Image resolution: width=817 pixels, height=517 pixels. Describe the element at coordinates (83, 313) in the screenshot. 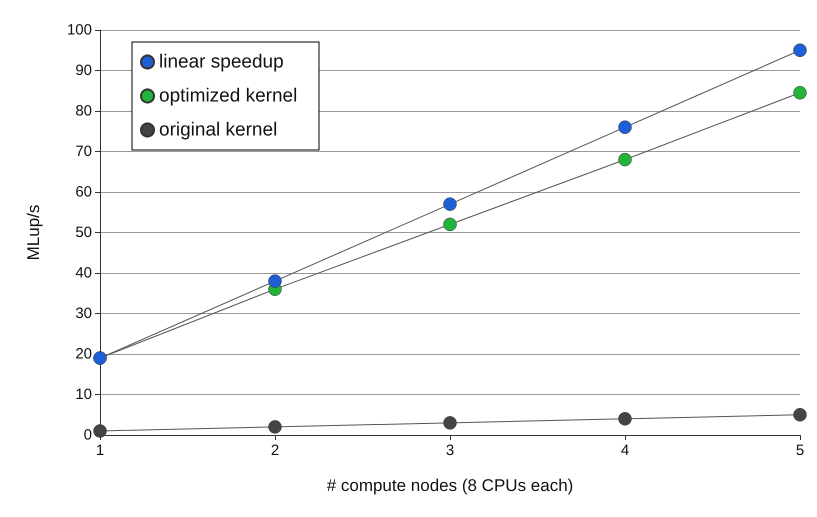

I see `y-tick-label: 30` at that location.